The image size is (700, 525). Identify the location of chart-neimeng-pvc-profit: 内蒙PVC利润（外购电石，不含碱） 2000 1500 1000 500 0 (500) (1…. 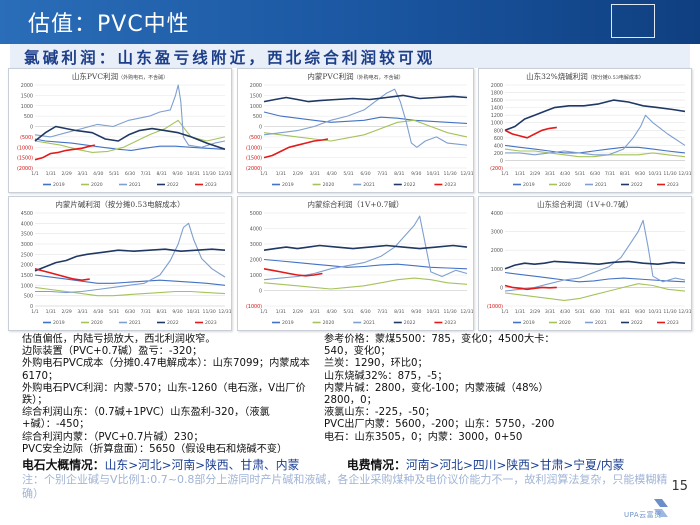
(359, 129).